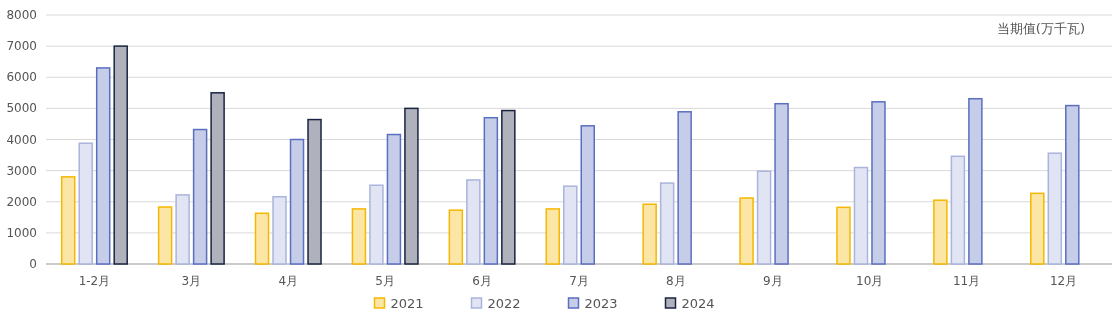 The height and width of the screenshot is (326, 1117). Describe the element at coordinates (504, 303) in the screenshot. I see `legend-label: 2022` at that location.